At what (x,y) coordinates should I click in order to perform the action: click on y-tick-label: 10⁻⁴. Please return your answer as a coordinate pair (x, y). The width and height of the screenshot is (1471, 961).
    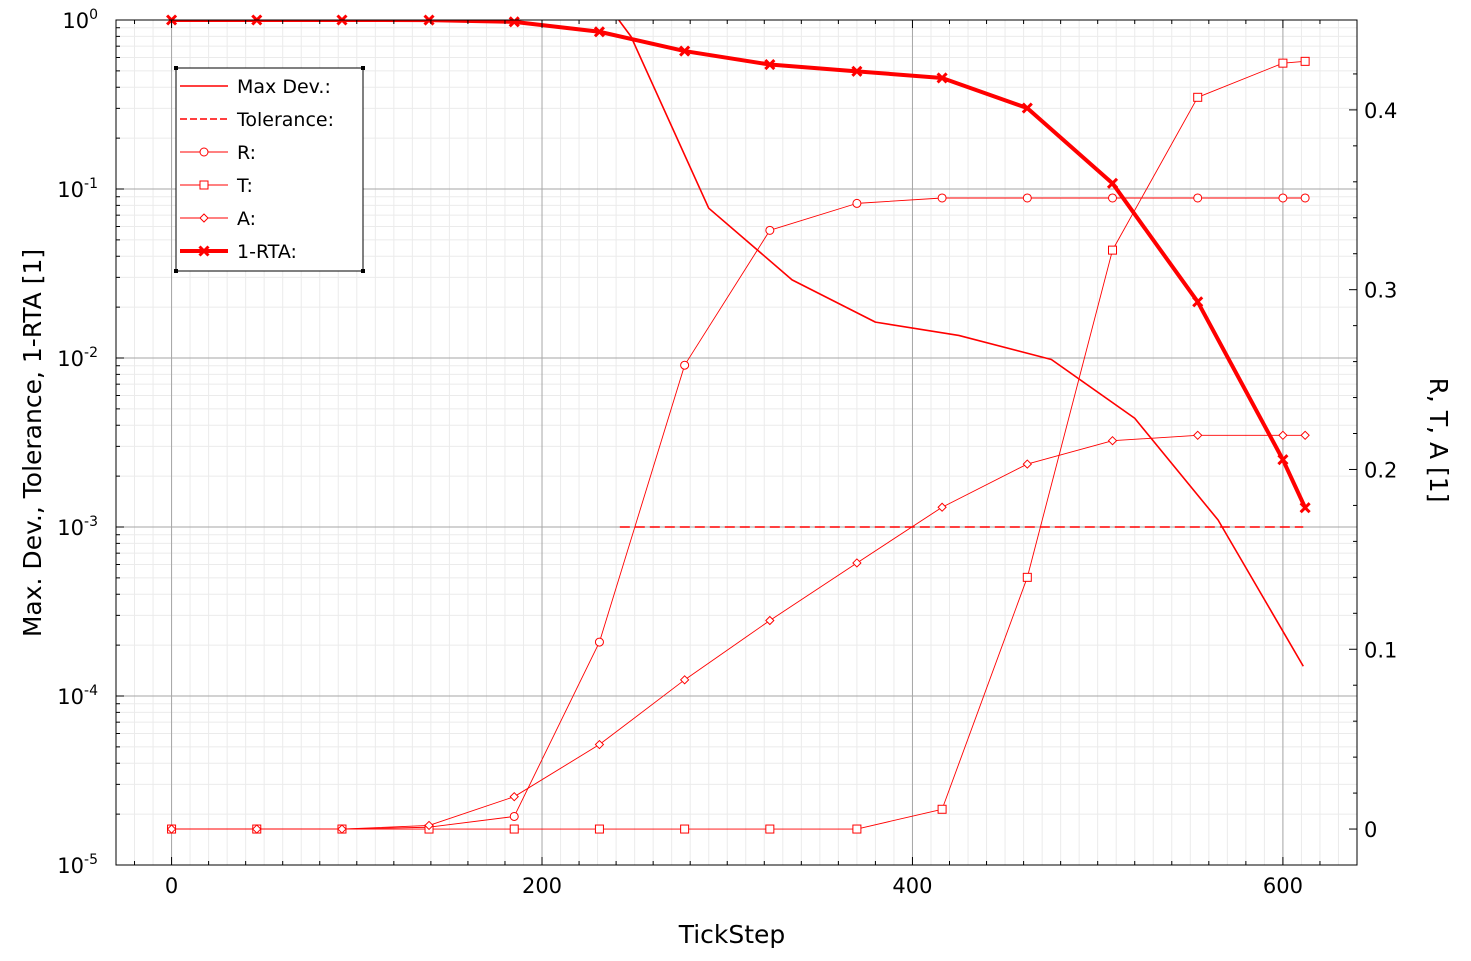
    Looking at the image, I should click on (77, 696).